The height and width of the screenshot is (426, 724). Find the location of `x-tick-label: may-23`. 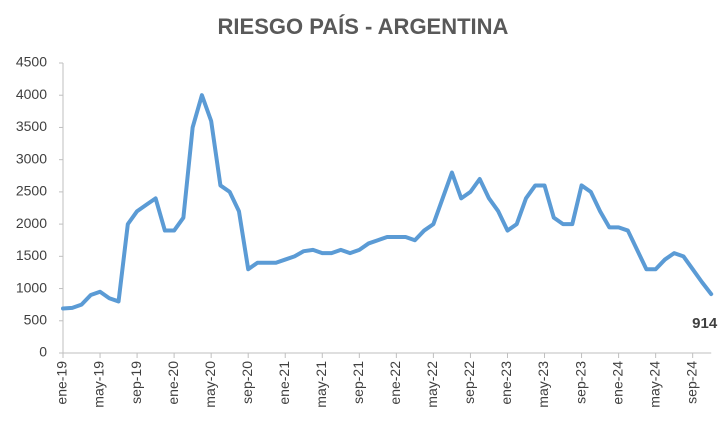

x-tick-label: may-23 is located at coordinates (543, 384).